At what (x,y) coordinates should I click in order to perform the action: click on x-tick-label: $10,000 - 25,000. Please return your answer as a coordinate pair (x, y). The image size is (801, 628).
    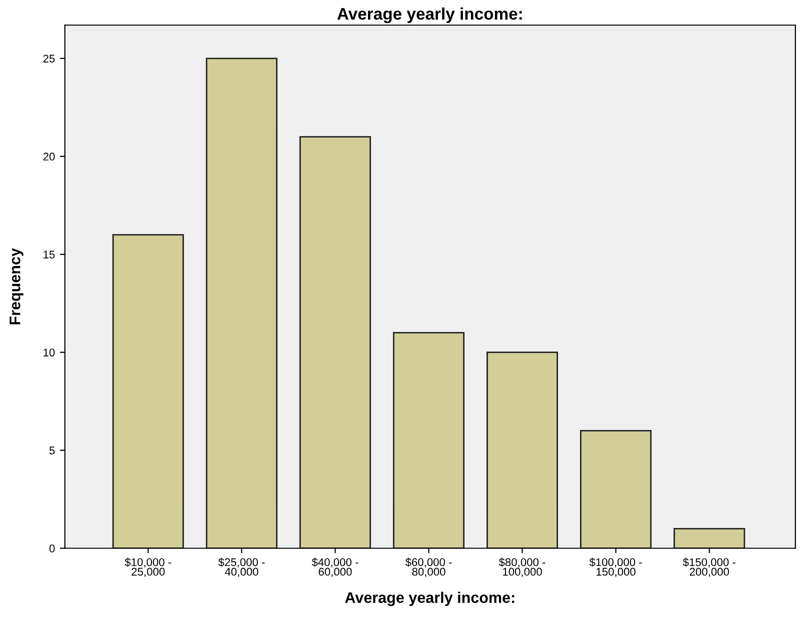
    Looking at the image, I should click on (148, 567).